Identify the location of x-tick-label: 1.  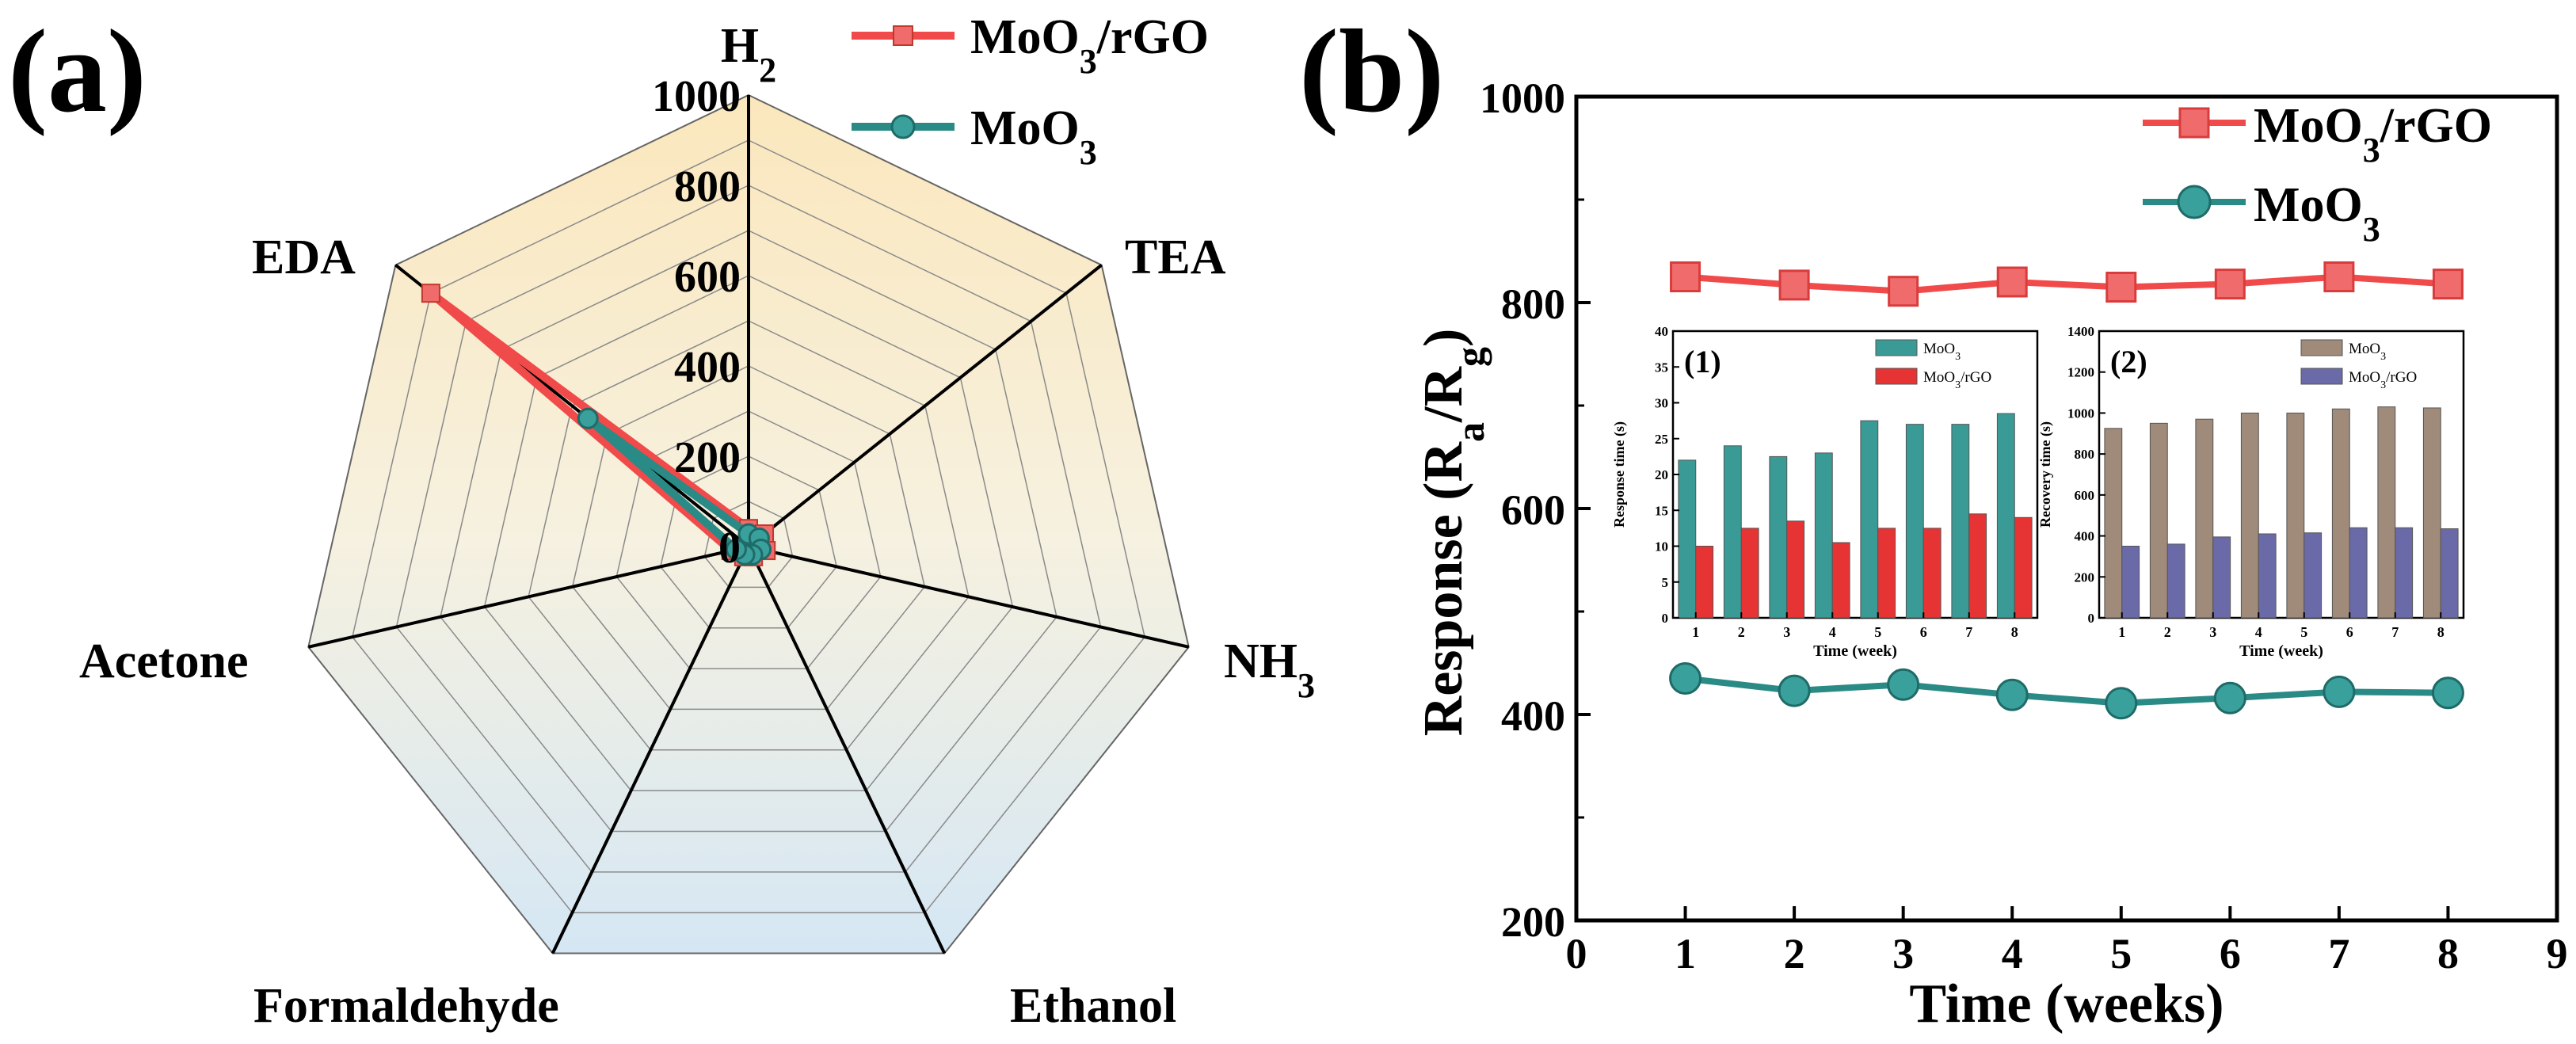
(1685, 953).